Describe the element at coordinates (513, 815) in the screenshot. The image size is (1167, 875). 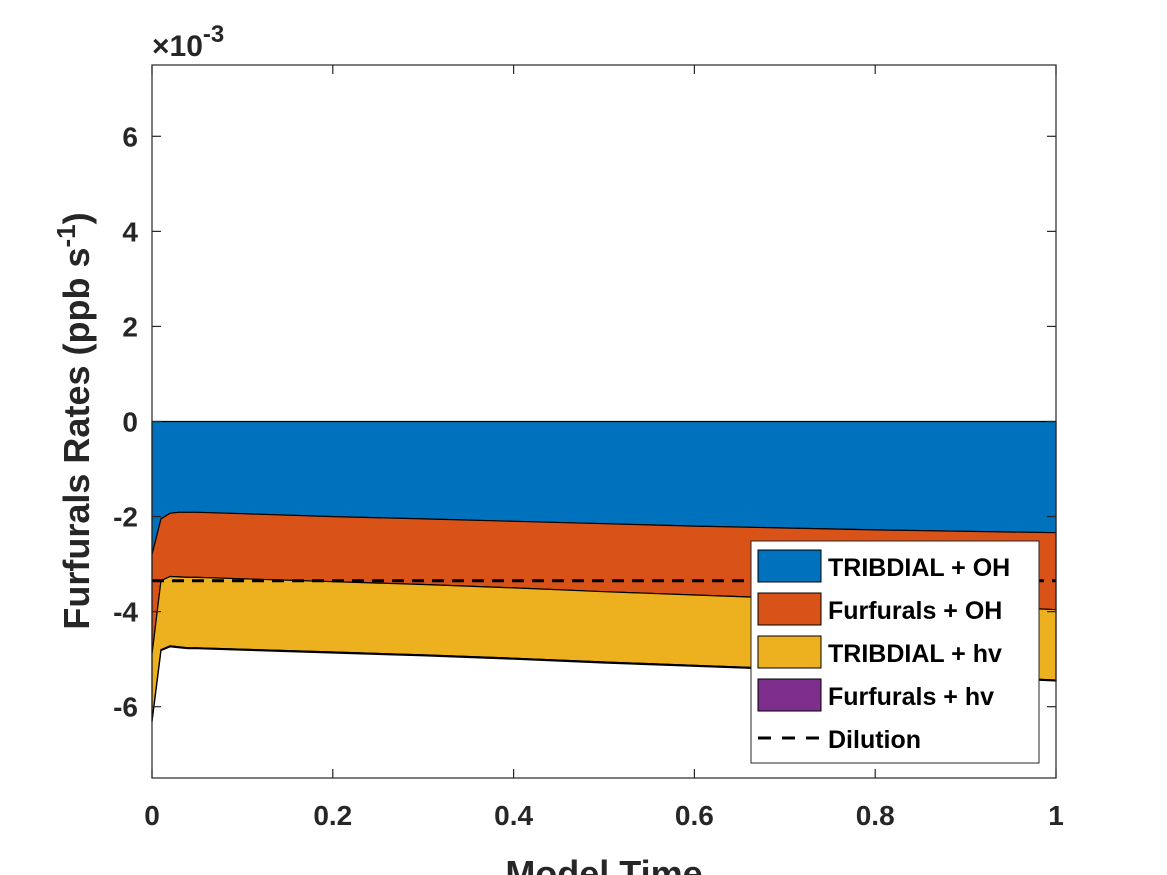
I see `x-tick-label: 0.4` at that location.